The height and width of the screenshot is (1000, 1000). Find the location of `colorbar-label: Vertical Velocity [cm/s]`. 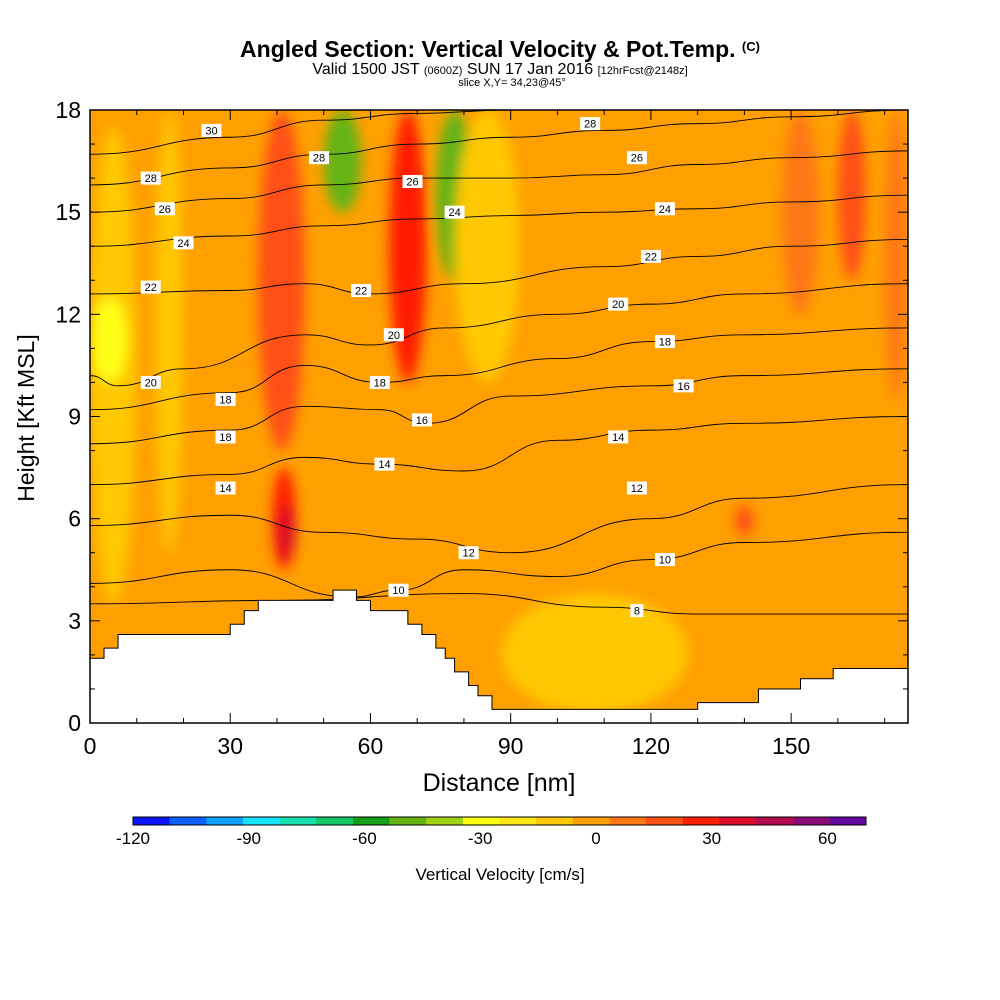

colorbar-label: Vertical Velocity [cm/s] is located at coordinates (499, 874).